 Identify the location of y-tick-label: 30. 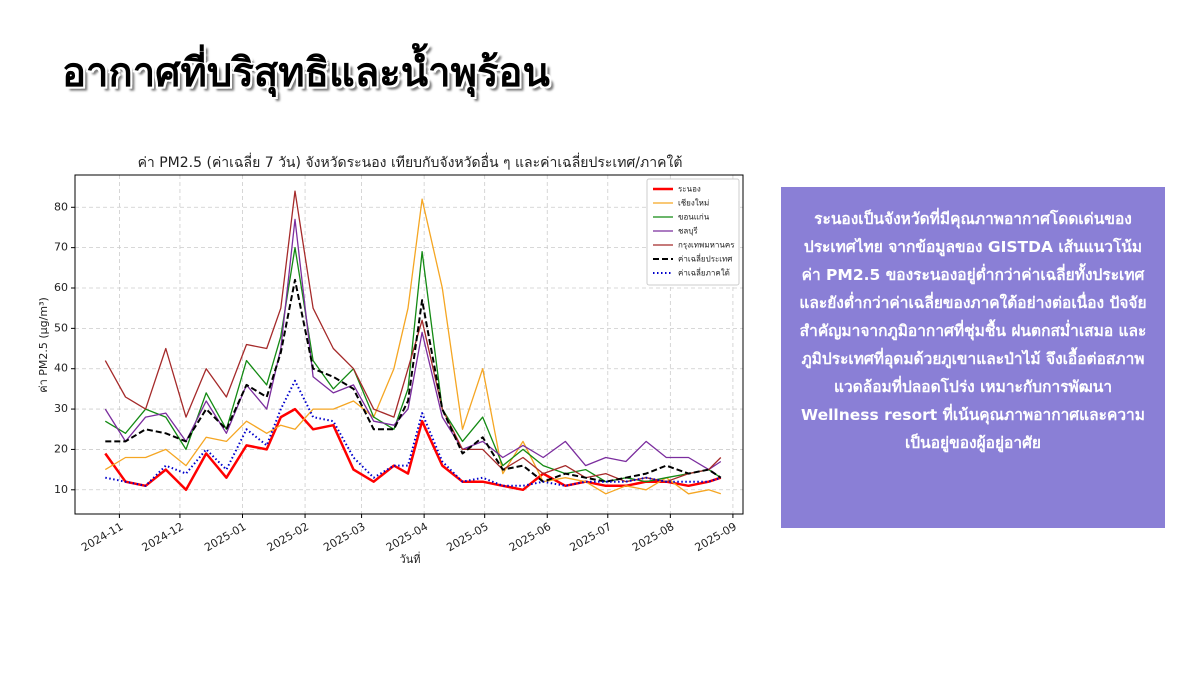
(61, 408).